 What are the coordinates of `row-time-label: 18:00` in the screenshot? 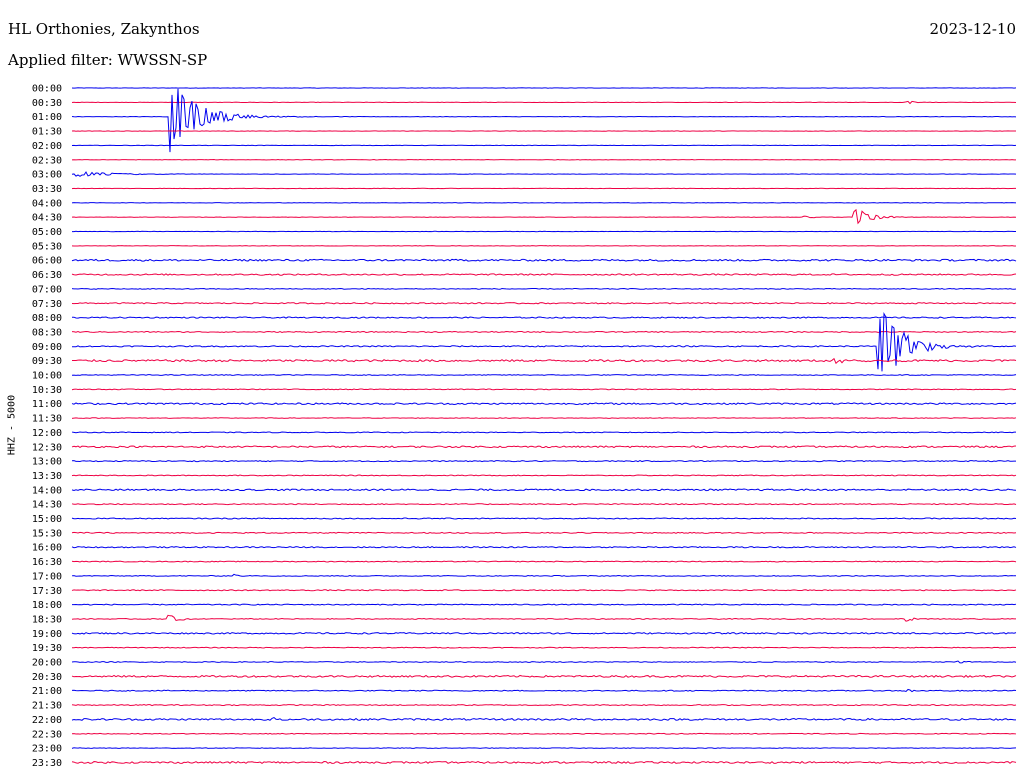 It's located at (47, 605).